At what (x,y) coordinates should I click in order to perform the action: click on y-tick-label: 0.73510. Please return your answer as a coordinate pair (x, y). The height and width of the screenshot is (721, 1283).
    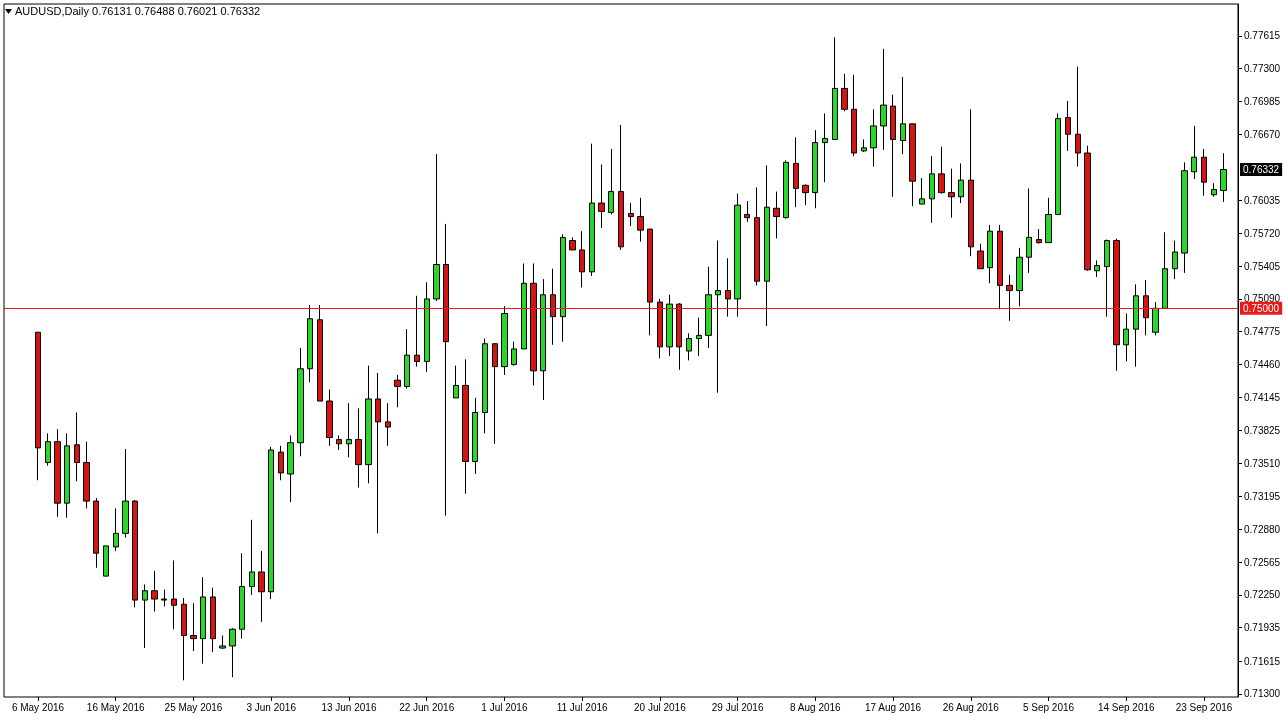
    Looking at the image, I should click on (1262, 464).